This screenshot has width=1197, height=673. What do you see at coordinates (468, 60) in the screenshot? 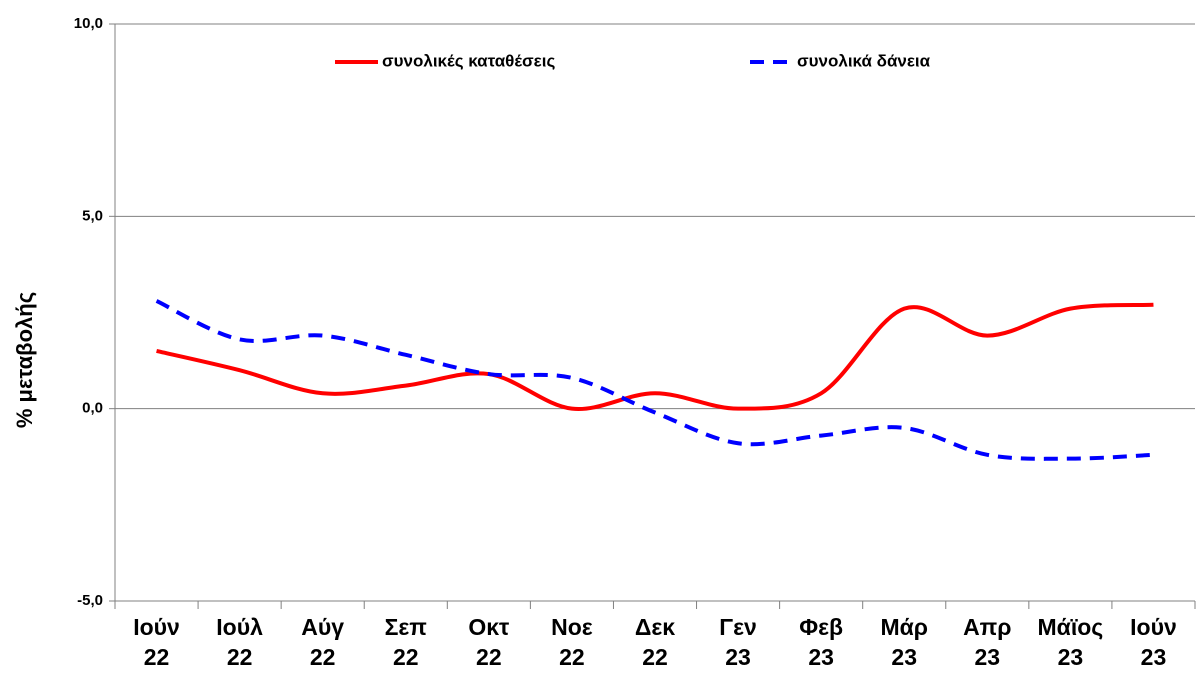
I see `legend-label: συνολικές καταθέσεις` at bounding box center [468, 60].